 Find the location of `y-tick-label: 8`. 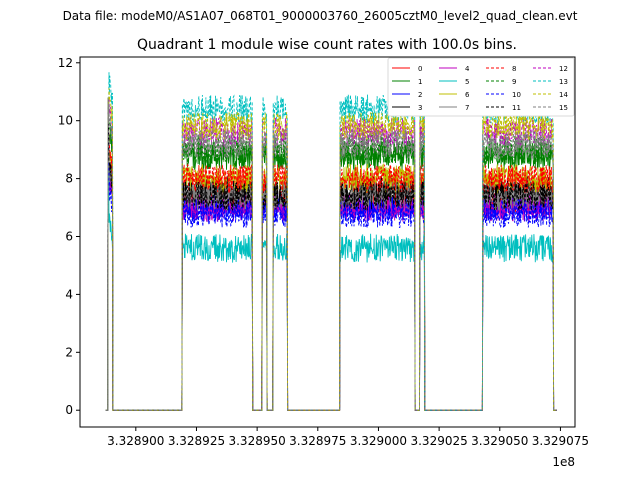

y-tick-label: 8 is located at coordinates (69, 179).